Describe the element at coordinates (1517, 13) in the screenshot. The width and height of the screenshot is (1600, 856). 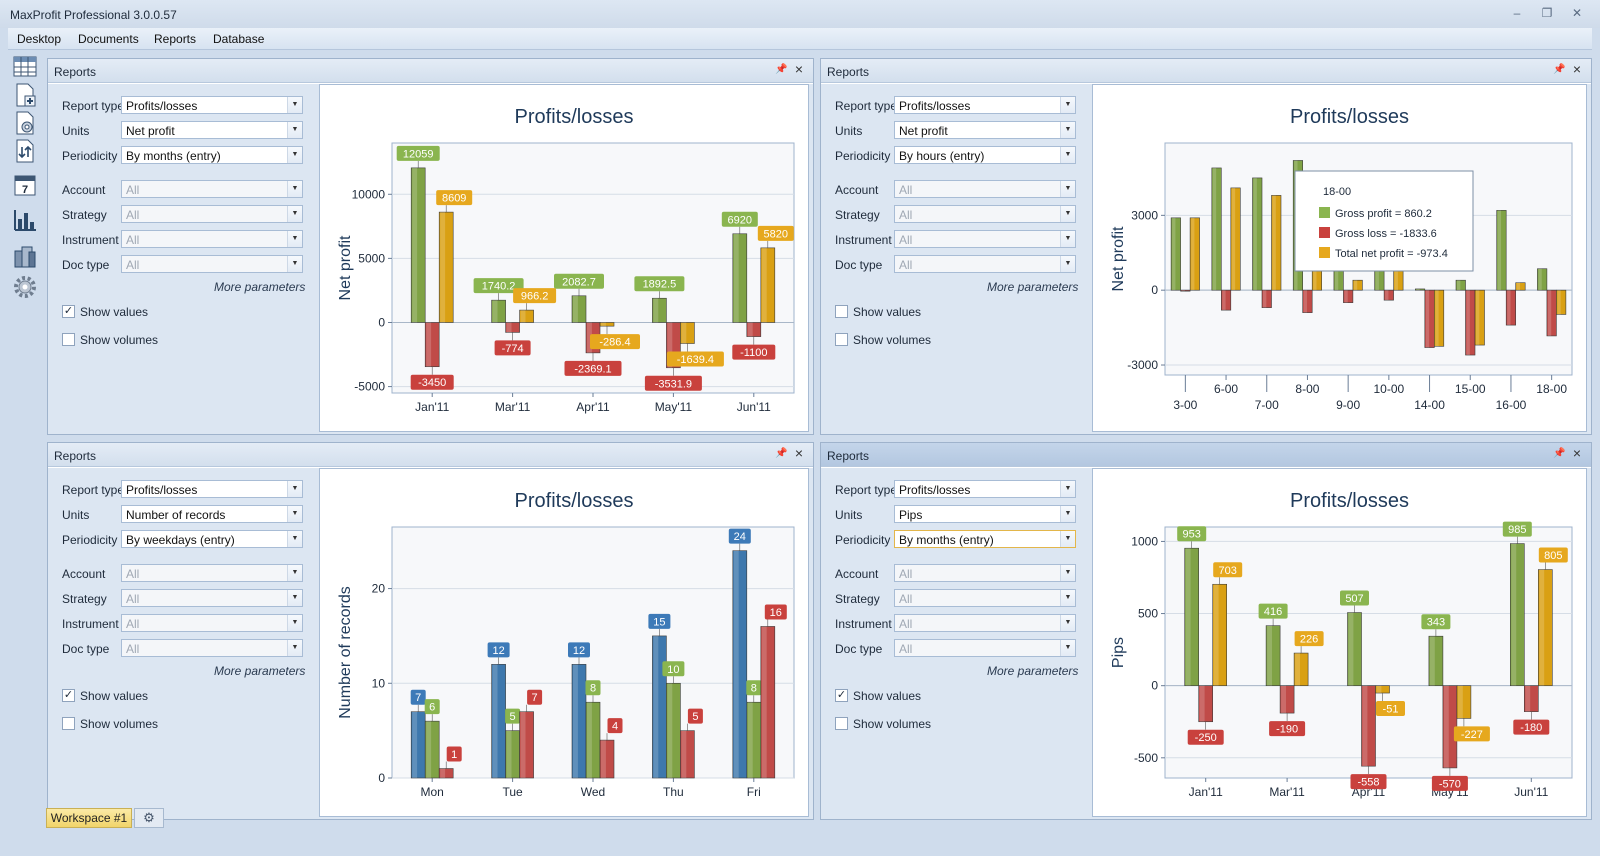
I see `minimize-button: –` at that location.